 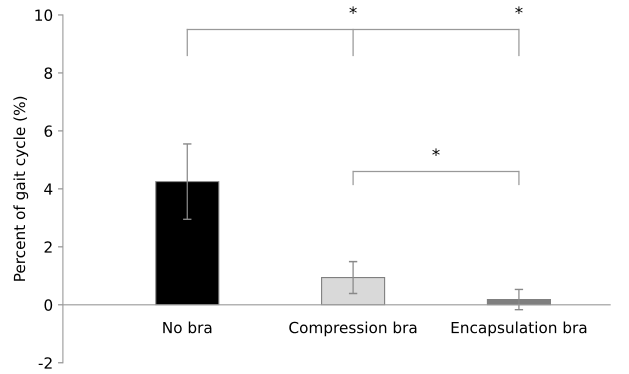 What do you see at coordinates (48, 73) in the screenshot?
I see `y-tick-label: 8` at bounding box center [48, 73].